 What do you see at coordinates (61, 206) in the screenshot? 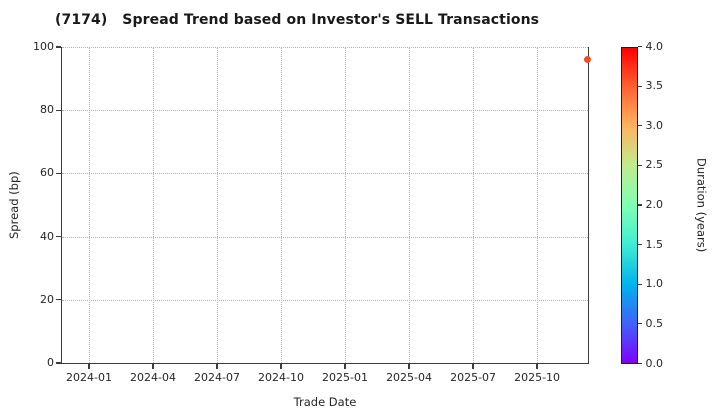
I see `left-spine` at bounding box center [61, 206].